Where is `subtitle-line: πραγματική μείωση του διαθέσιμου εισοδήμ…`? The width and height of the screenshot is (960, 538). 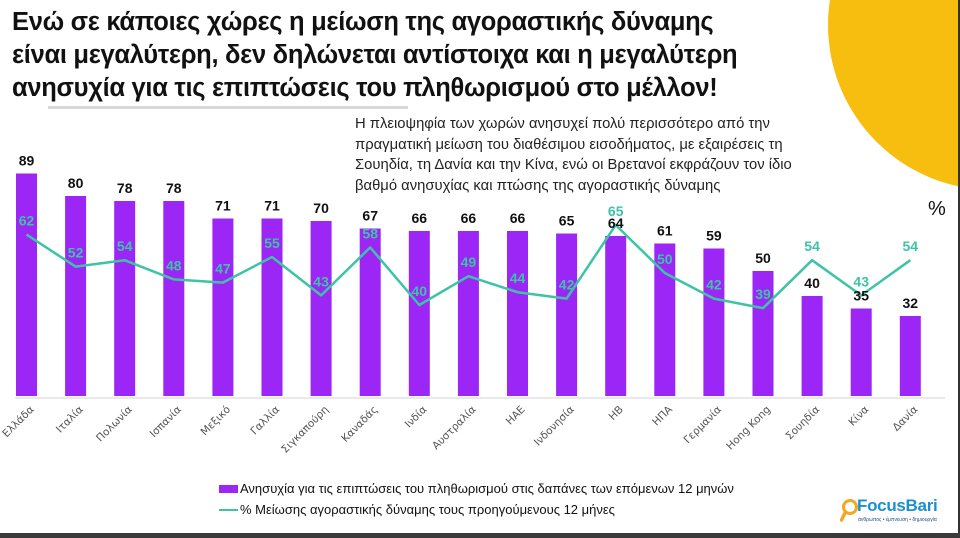
subtitle-line: πραγματική μείωση του διαθέσιμου εισοδήμ… is located at coordinates (569, 144).